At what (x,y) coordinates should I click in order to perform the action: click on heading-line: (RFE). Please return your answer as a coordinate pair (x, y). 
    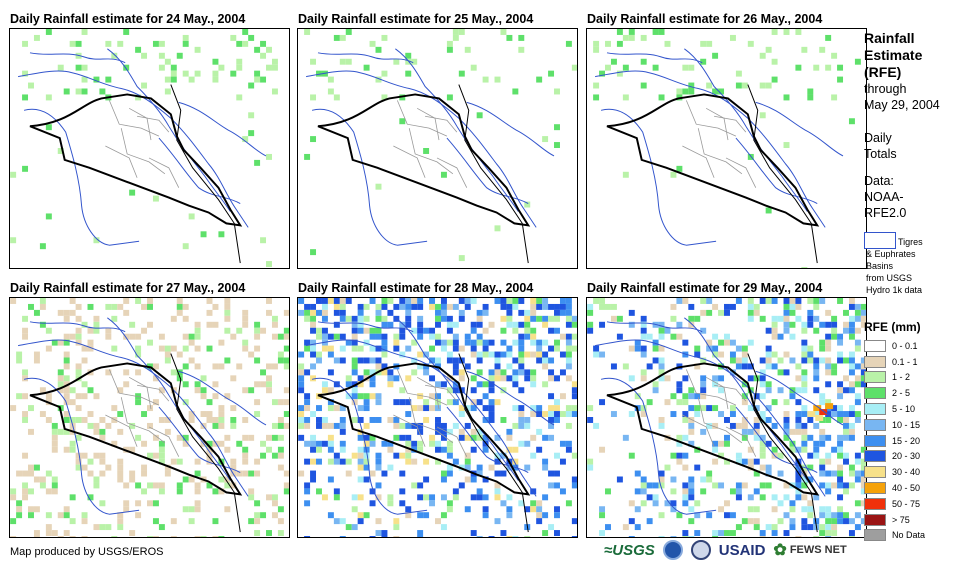
    Looking at the image, I should click on (883, 72).